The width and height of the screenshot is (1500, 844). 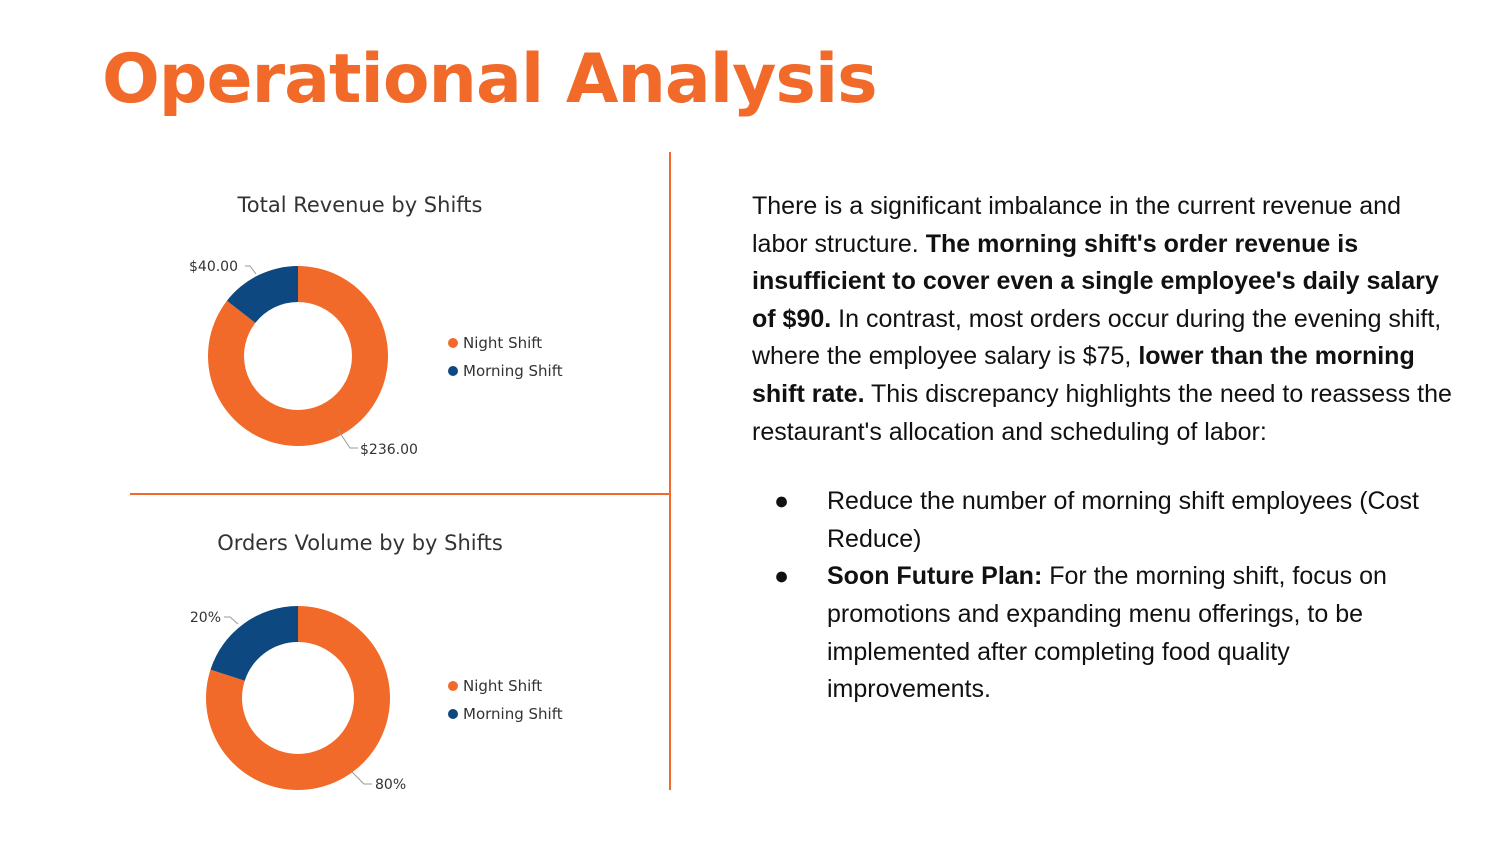 What do you see at coordinates (360, 205) in the screenshot?
I see `chart-title: Total Revenue by Shifts` at bounding box center [360, 205].